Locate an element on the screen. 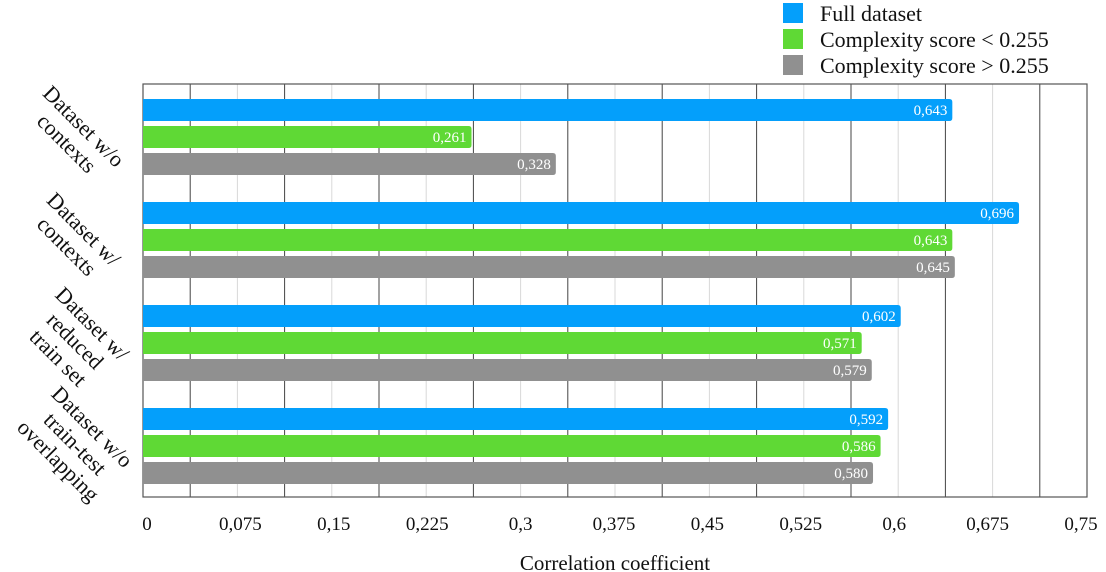 This screenshot has width=1106, height=572. x-tick-label: 0,525 is located at coordinates (800, 524).